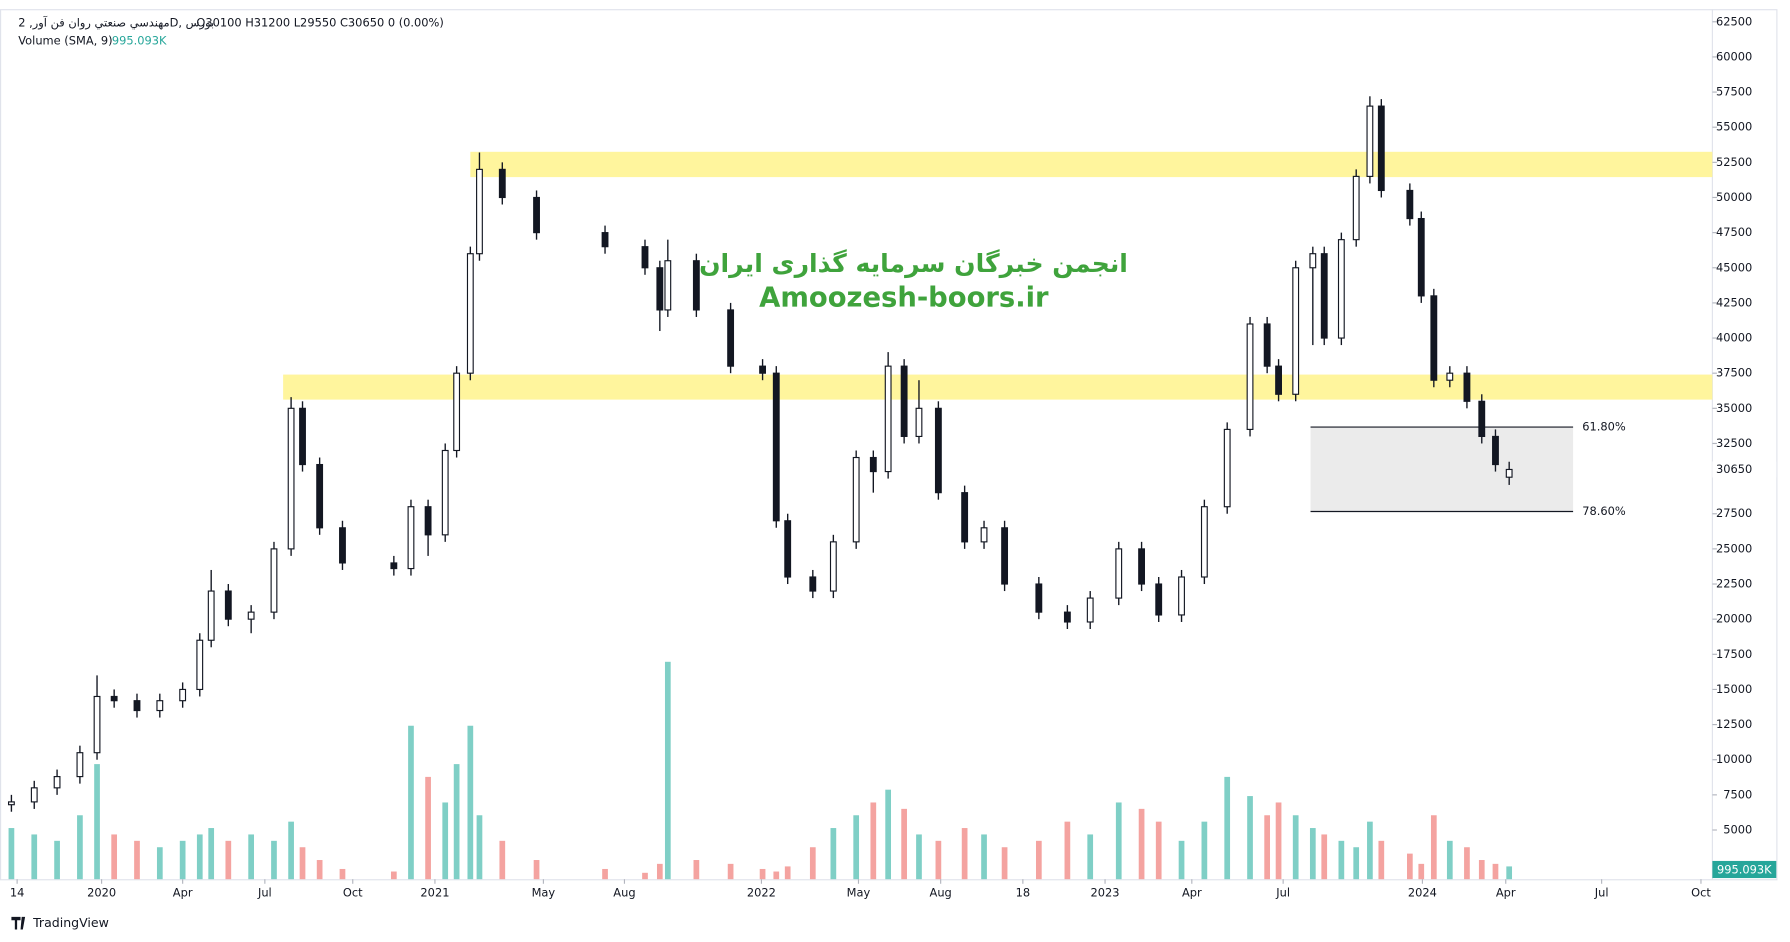 Image resolution: width=1790 pixels, height=942 pixels. I want to click on fib-label: 61.80%, so click(1604, 427).